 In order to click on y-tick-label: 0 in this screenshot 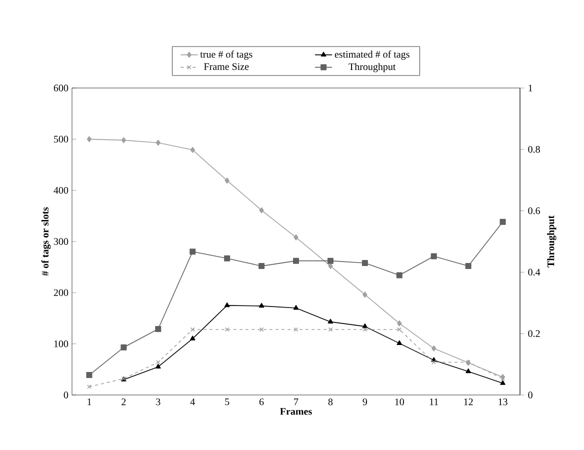, I will do `click(66, 395)`.